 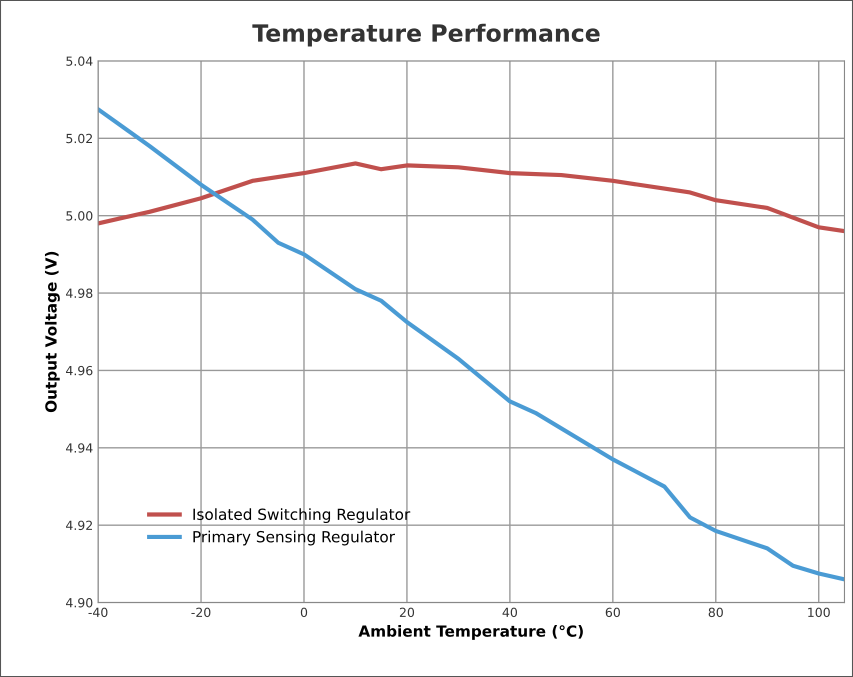 What do you see at coordinates (52, 332) in the screenshot?
I see `y-axis-title: Output Voltage (V)` at bounding box center [52, 332].